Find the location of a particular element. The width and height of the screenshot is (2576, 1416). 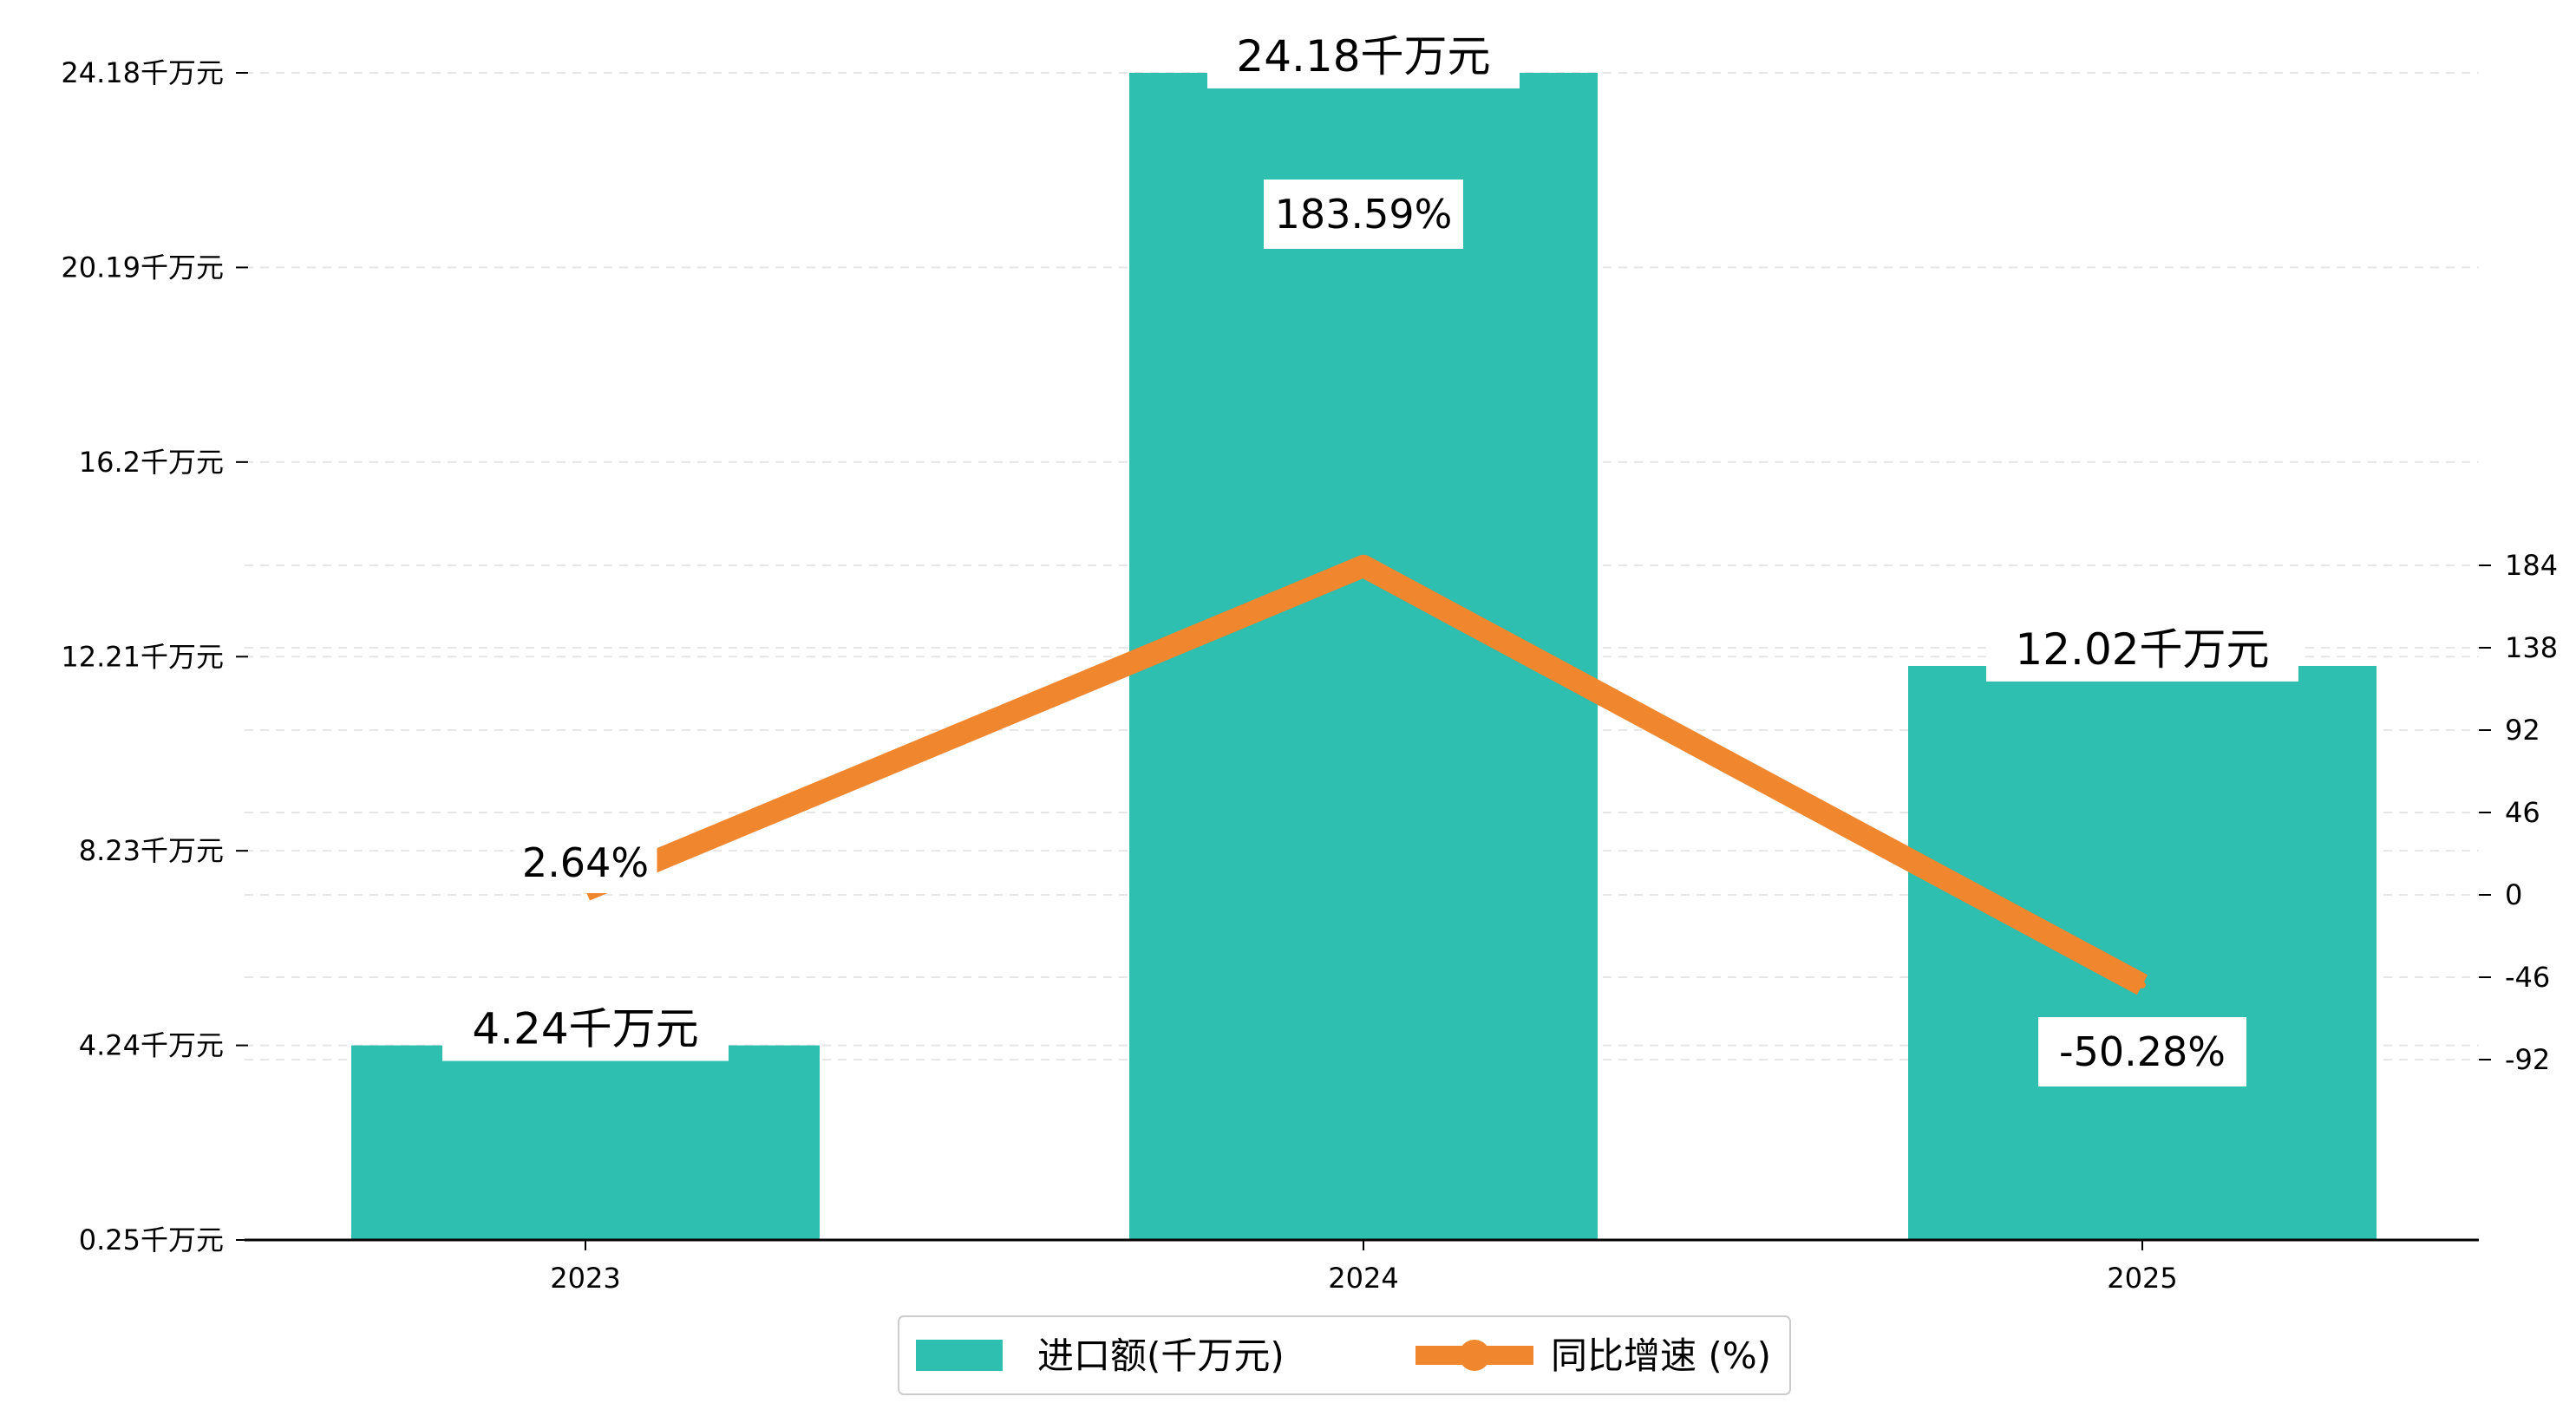

right-tick-label: -92 is located at coordinates (2527, 1060).